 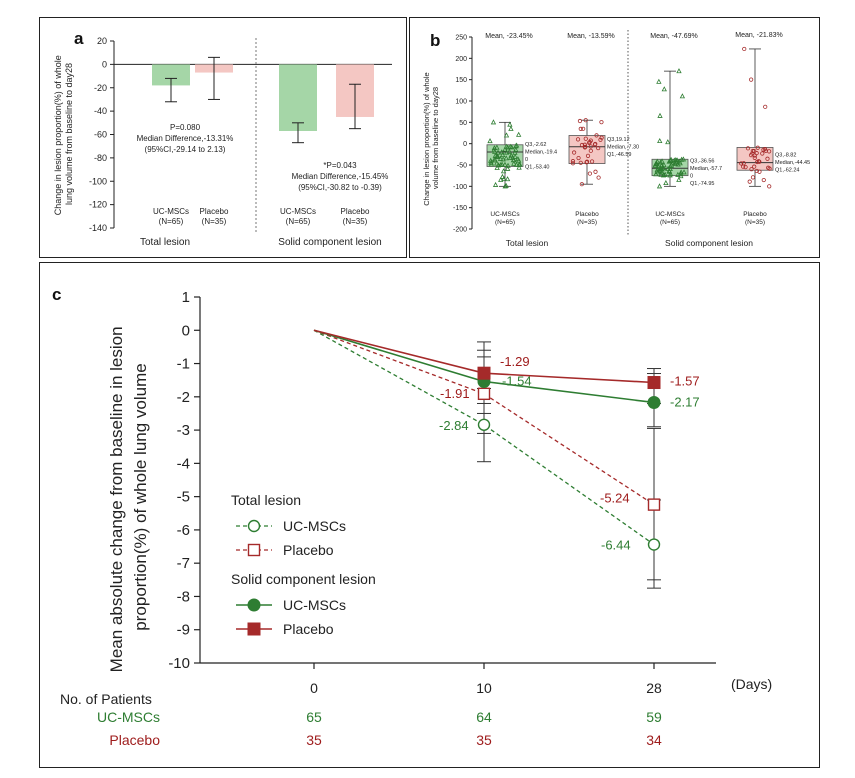 What do you see at coordinates (535, 145) in the screenshot?
I see `box-stat-label: Q3,-2.62` at bounding box center [535, 145].